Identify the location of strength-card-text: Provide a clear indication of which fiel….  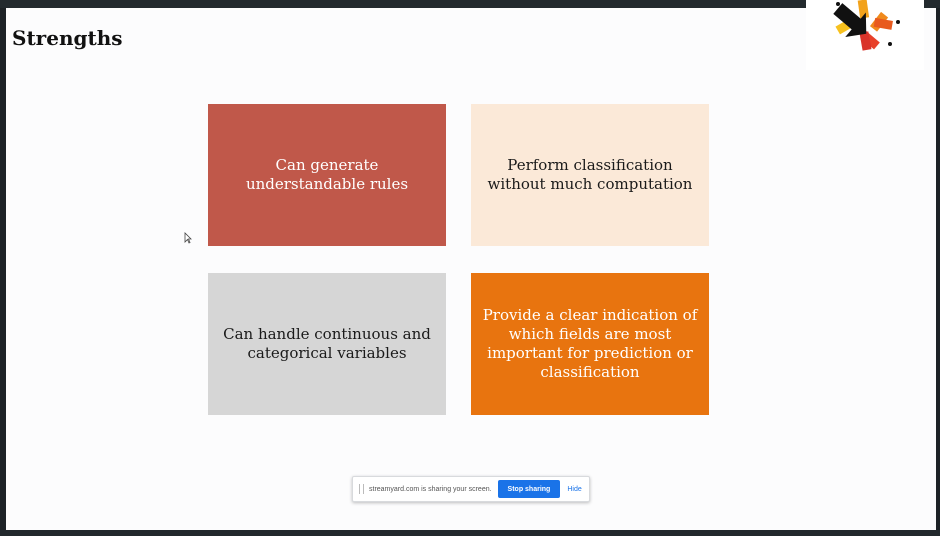
(590, 343).